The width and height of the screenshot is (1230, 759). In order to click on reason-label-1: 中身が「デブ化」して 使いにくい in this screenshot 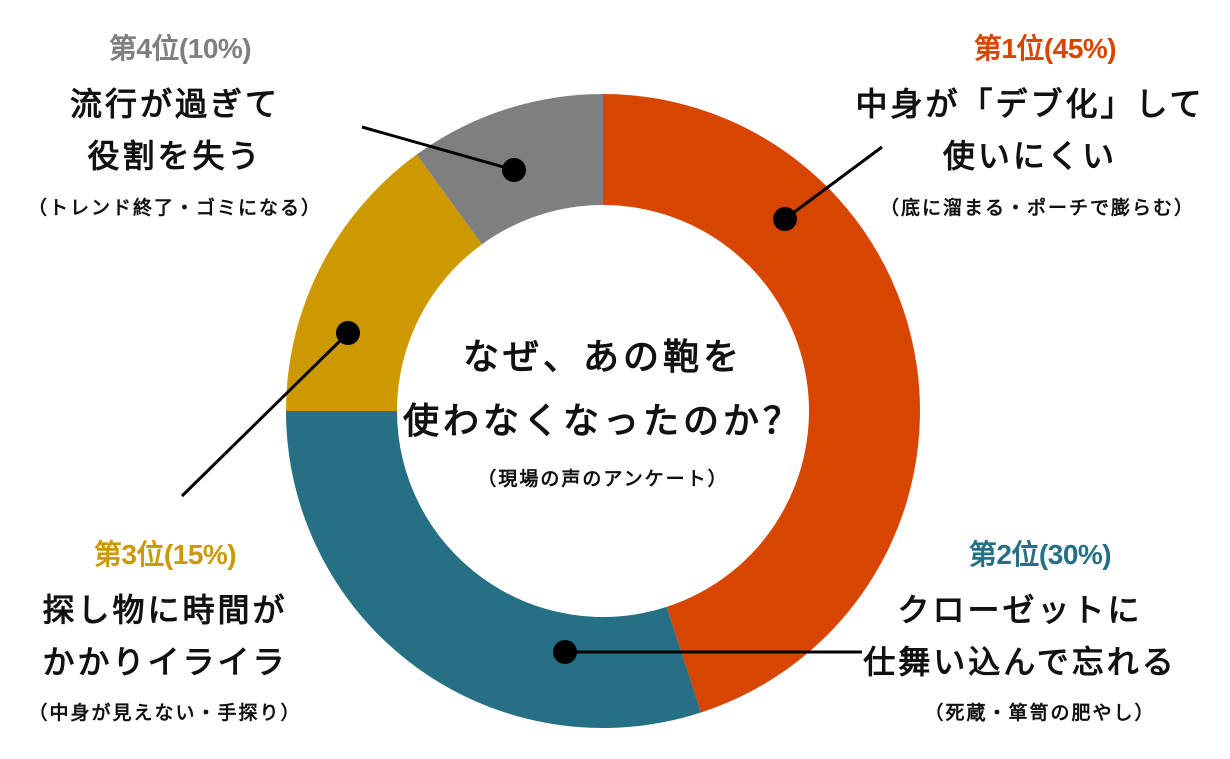, I will do `click(1030, 130)`.